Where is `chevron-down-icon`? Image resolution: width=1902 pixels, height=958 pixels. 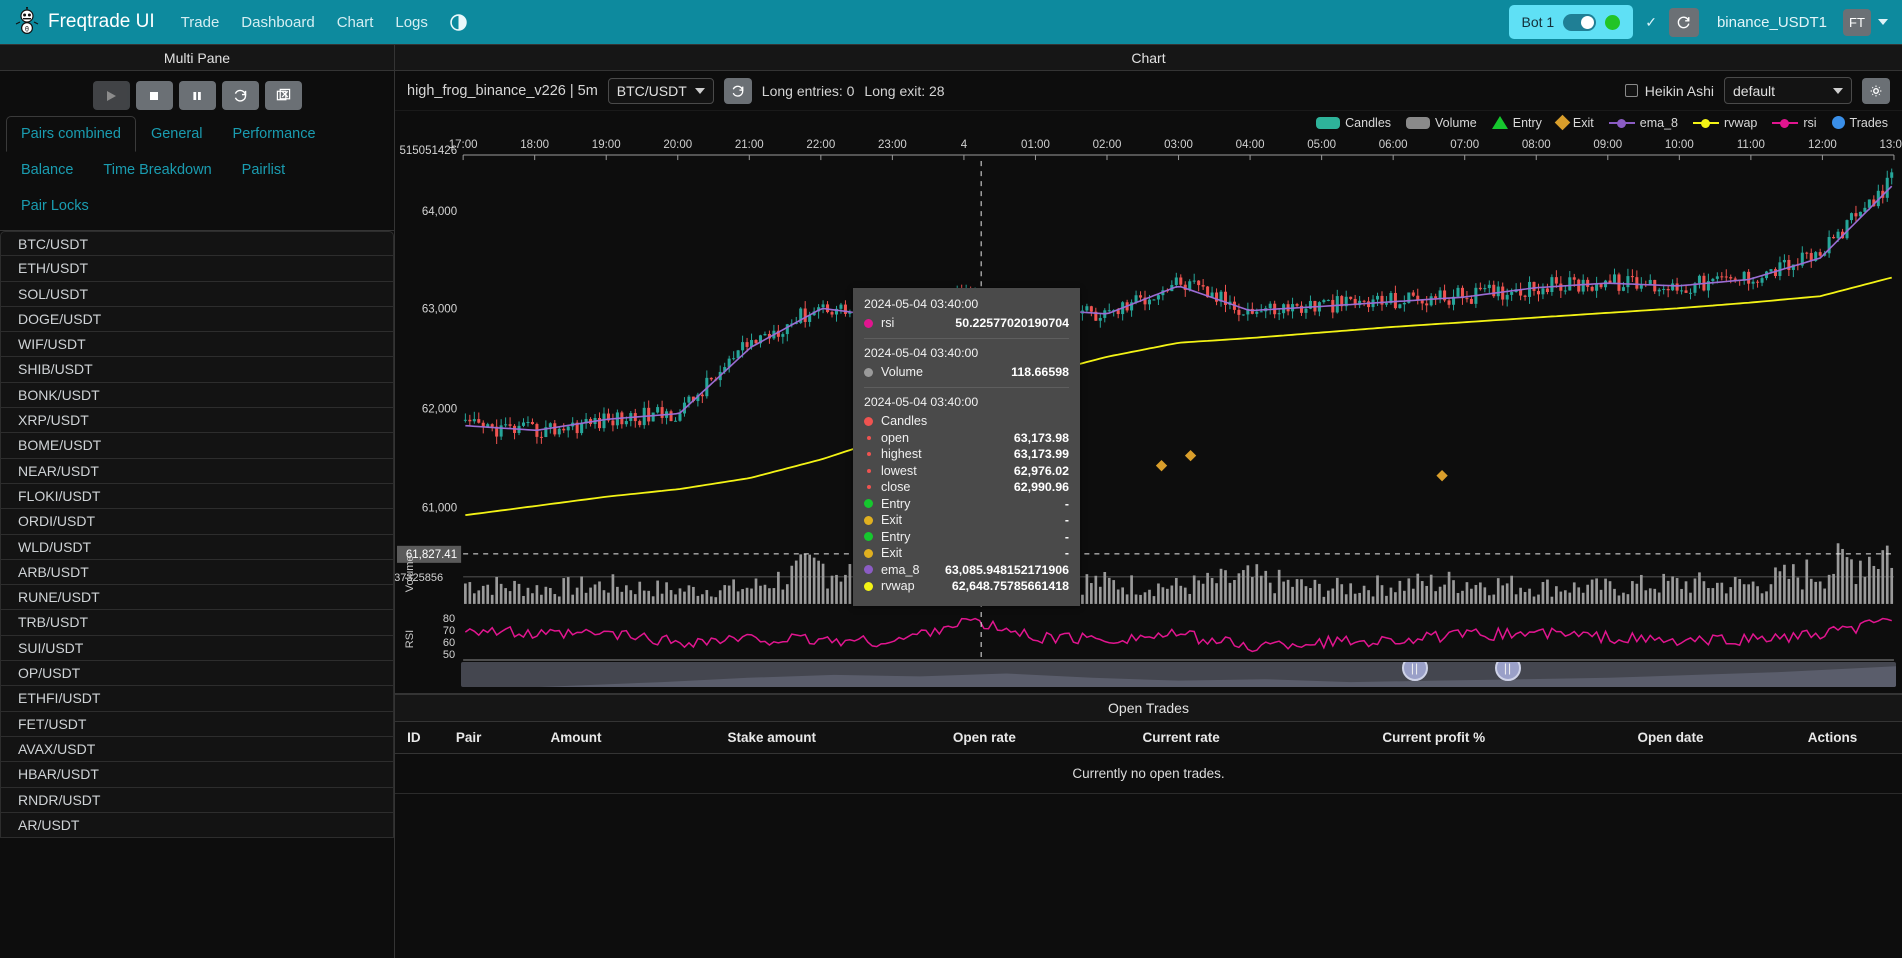
chevron-down-icon is located at coordinates (1883, 22).